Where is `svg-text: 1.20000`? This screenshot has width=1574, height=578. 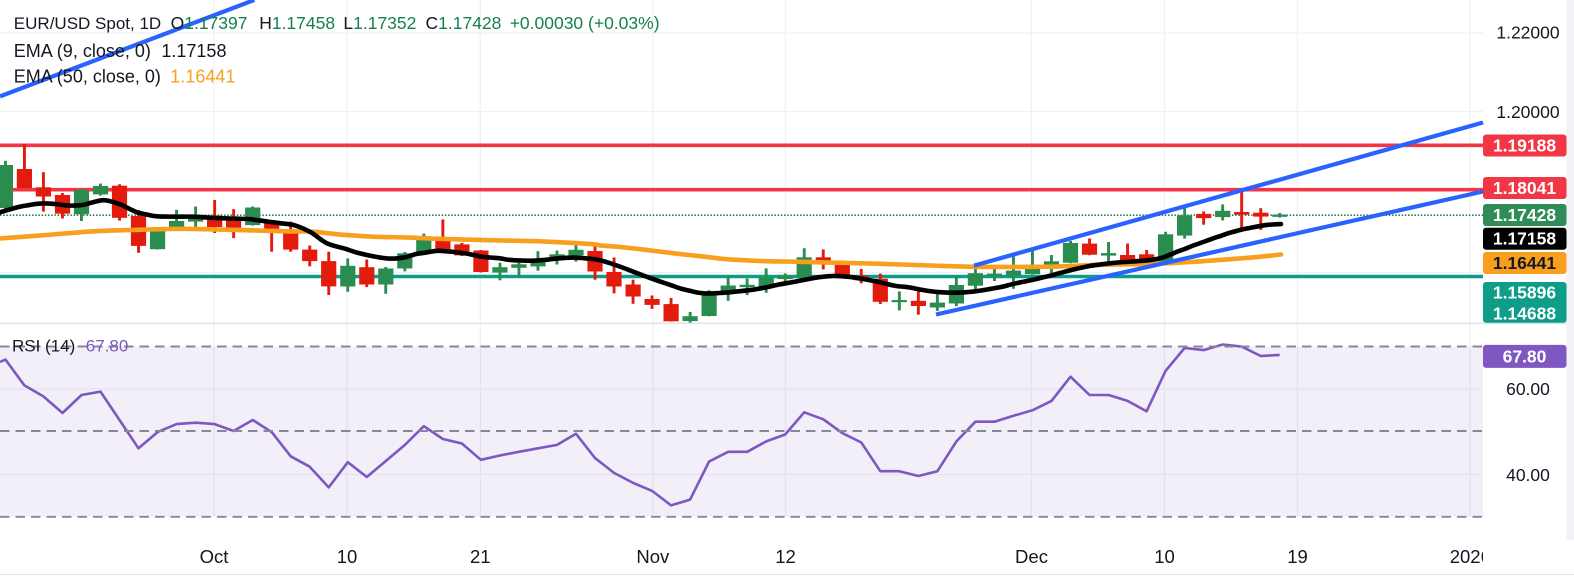 svg-text: 1.20000 is located at coordinates (1528, 112).